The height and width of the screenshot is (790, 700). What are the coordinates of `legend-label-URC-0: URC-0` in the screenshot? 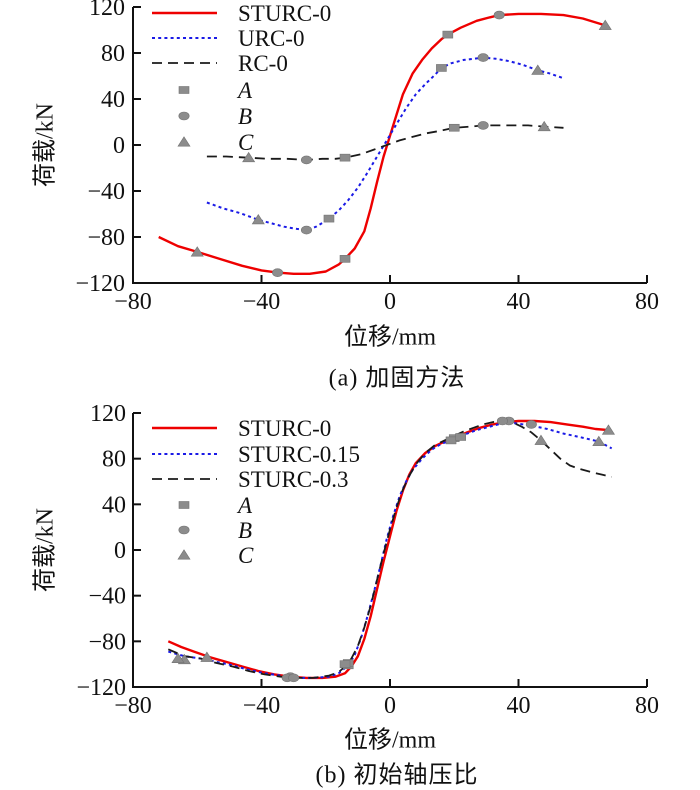 It's located at (271, 38).